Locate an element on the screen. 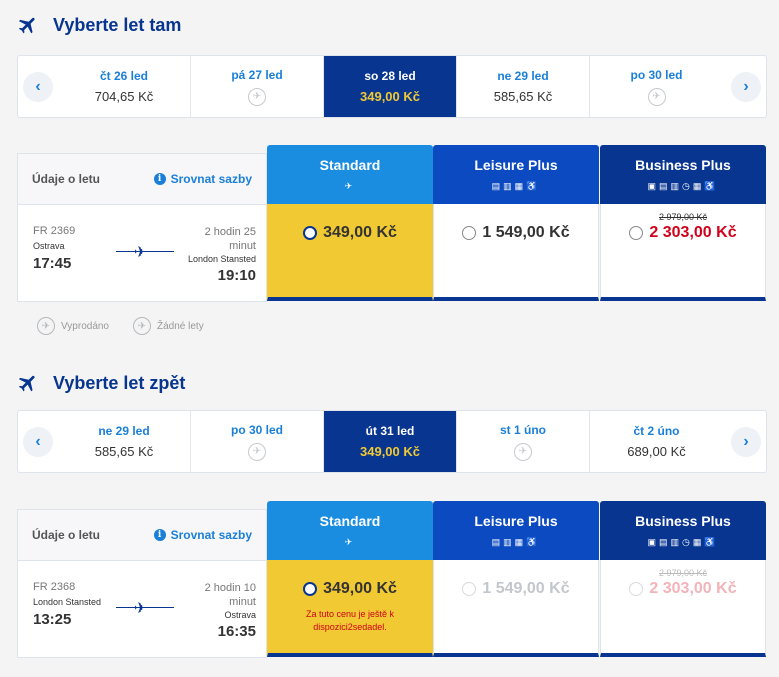 The image size is (779, 677). outbound-date-3: ne 29 led 585,65 Kč is located at coordinates (523, 86).